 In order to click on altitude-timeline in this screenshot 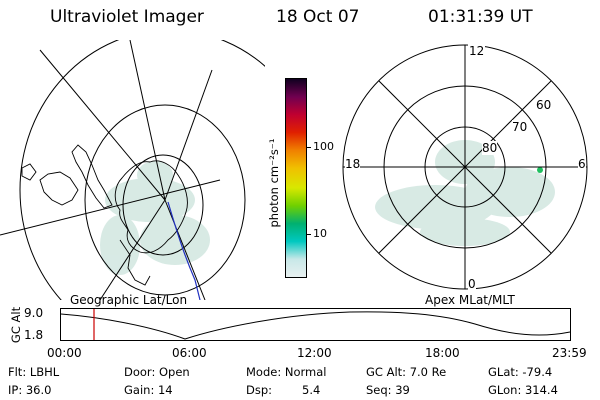, I will do `click(315, 324)`.